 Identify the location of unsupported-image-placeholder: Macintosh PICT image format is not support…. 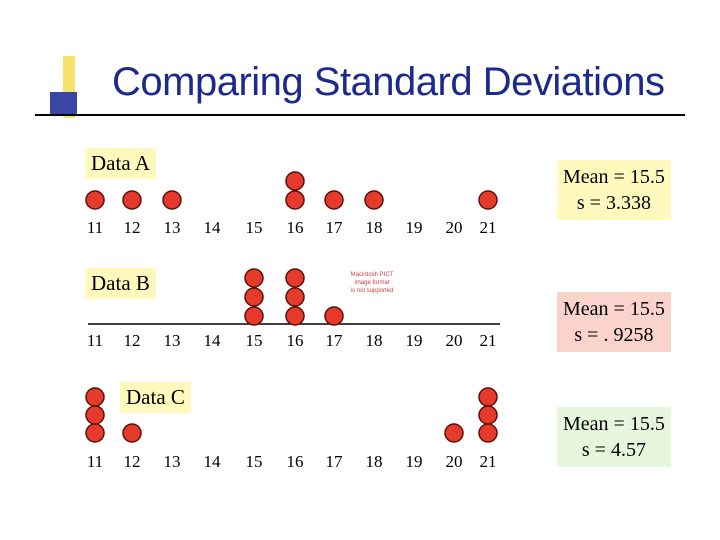
(372, 283).